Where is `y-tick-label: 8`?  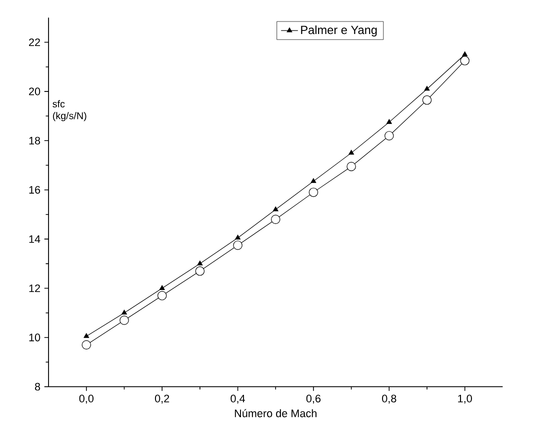
y-tick-label: 8 is located at coordinates (37, 386).